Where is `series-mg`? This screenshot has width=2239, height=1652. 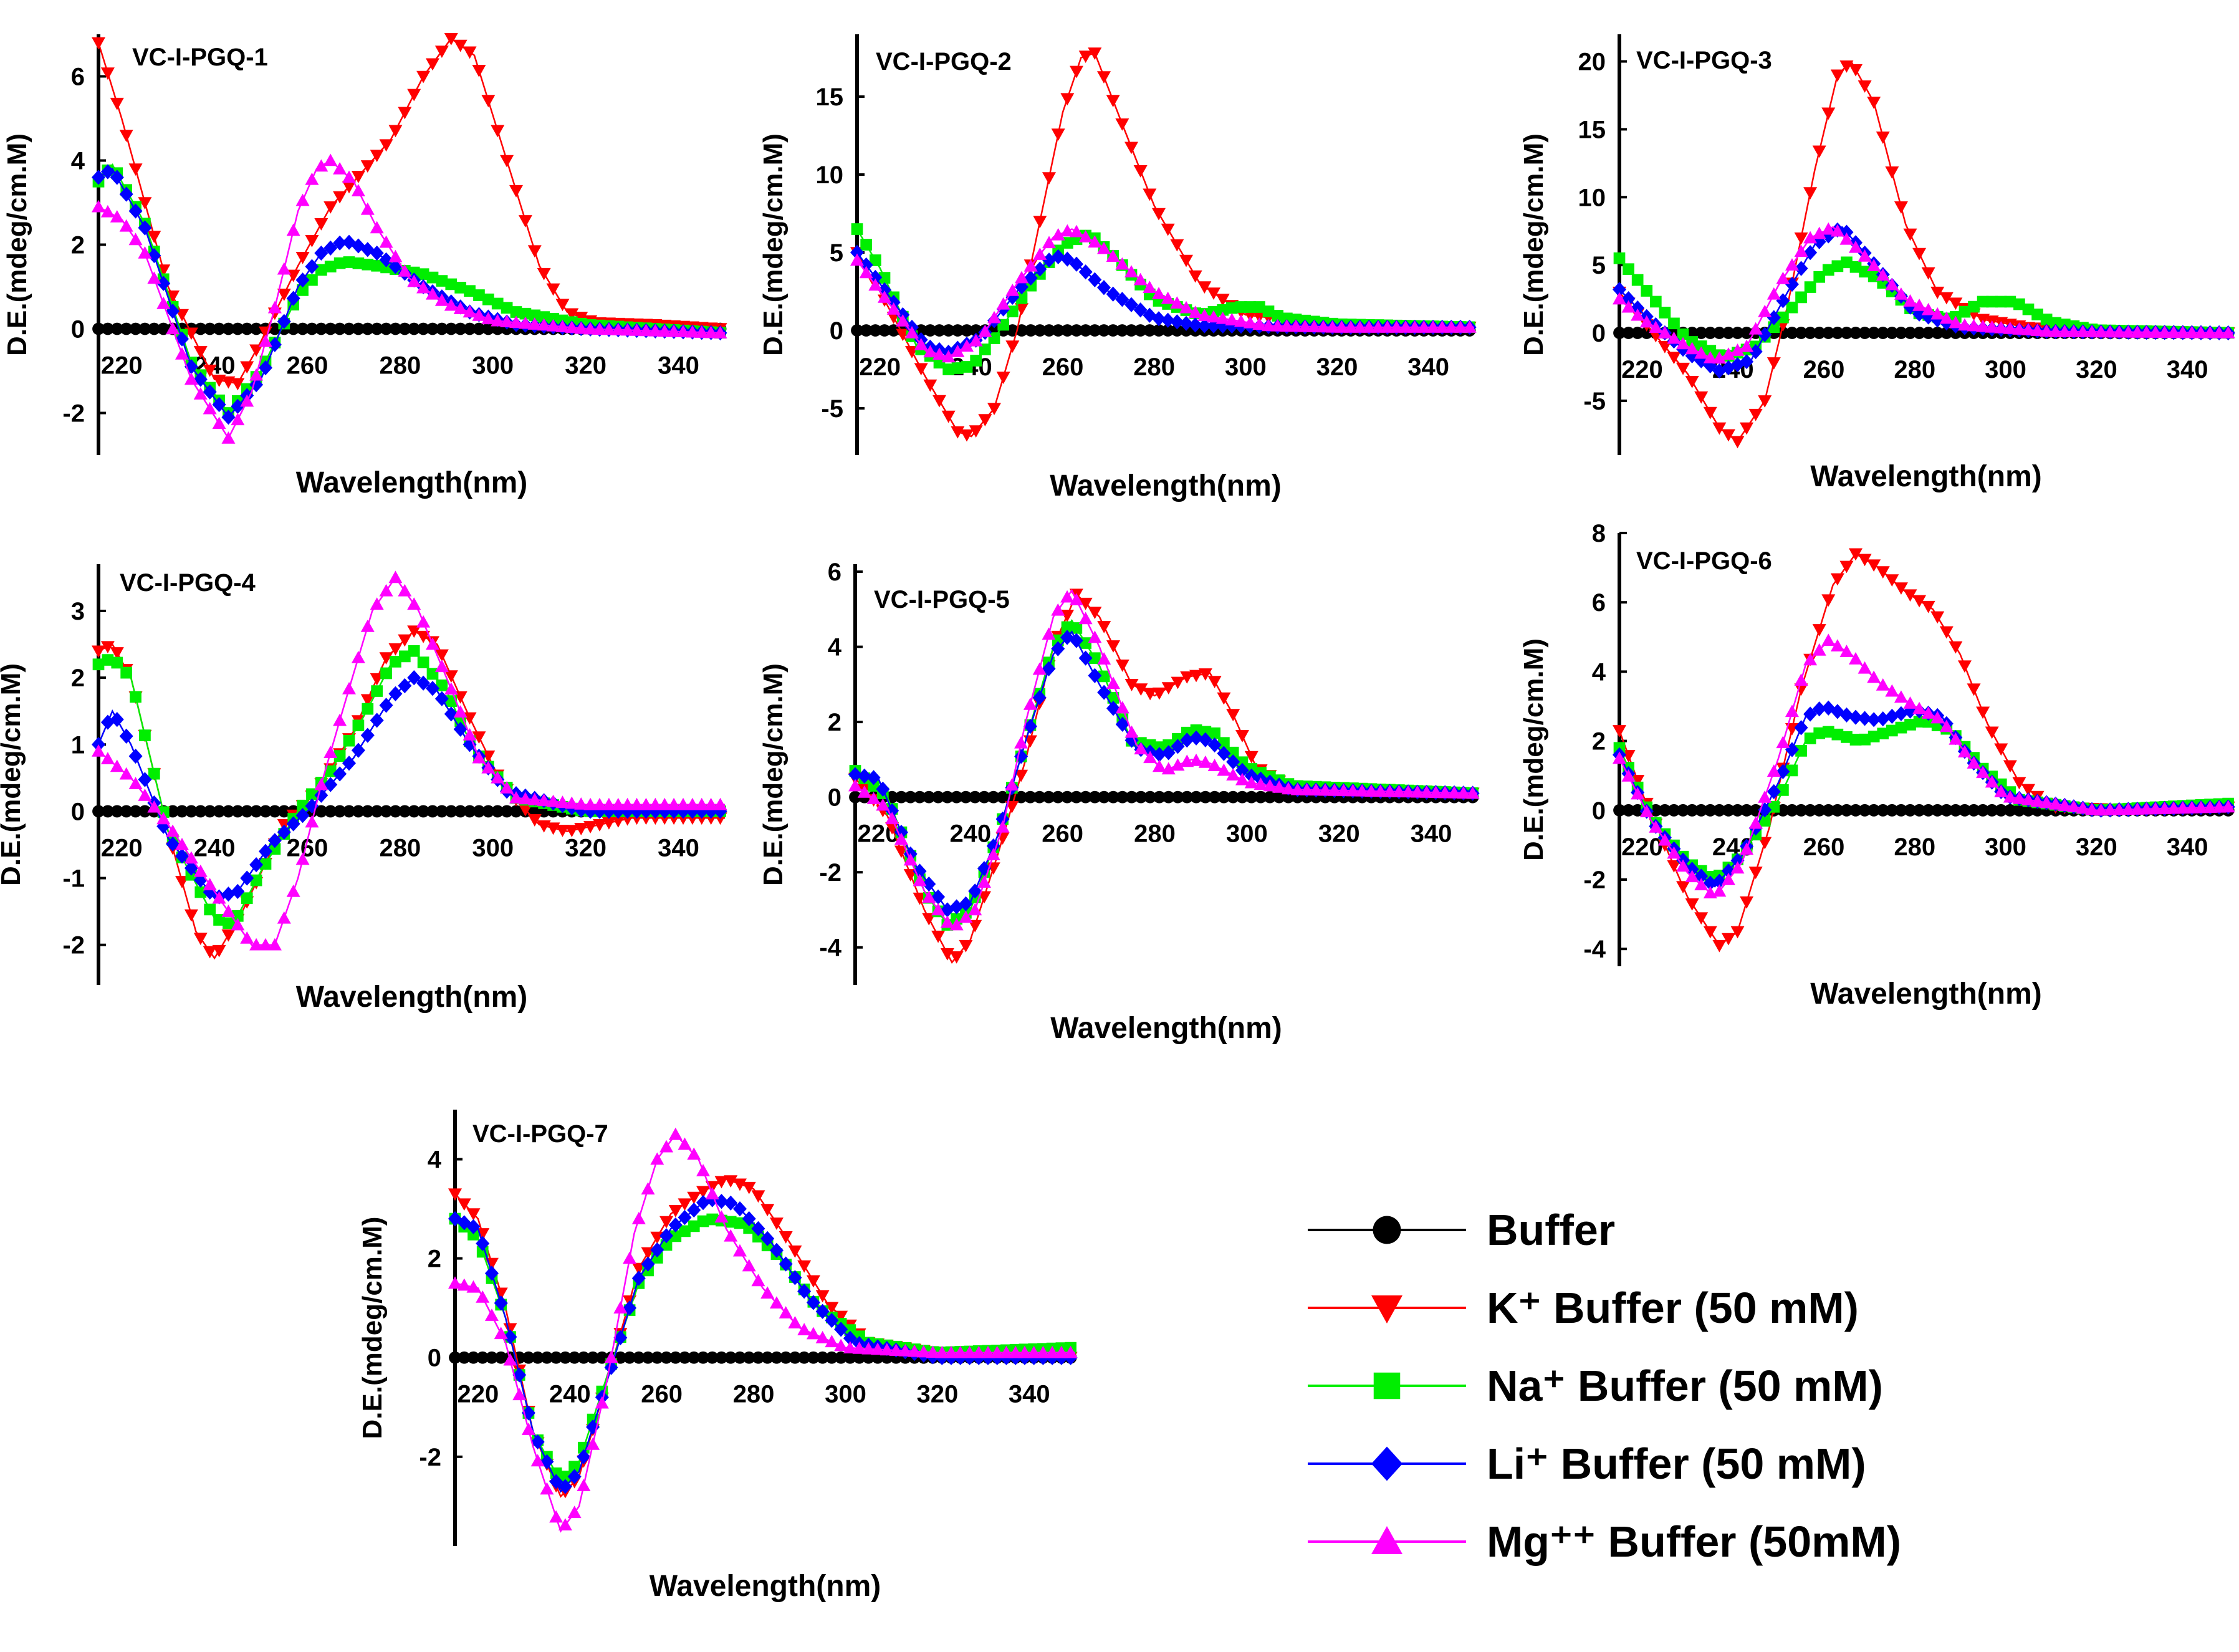 series-mg is located at coordinates (1164, 759).